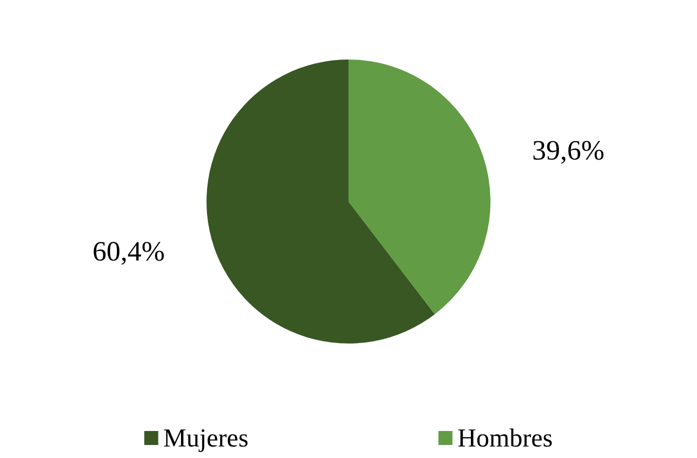 This screenshot has width=697, height=458. What do you see at coordinates (205, 438) in the screenshot?
I see `legend-label: Mujeres` at bounding box center [205, 438].